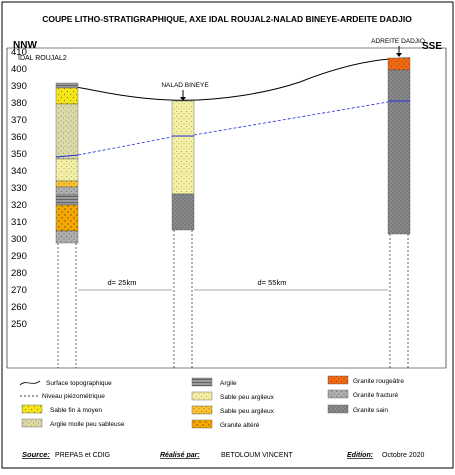 The width and height of the screenshot is (455, 475). Describe the element at coordinates (73, 396) in the screenshot. I see `legend-label-niveau: Niveau piézométrique` at that location.